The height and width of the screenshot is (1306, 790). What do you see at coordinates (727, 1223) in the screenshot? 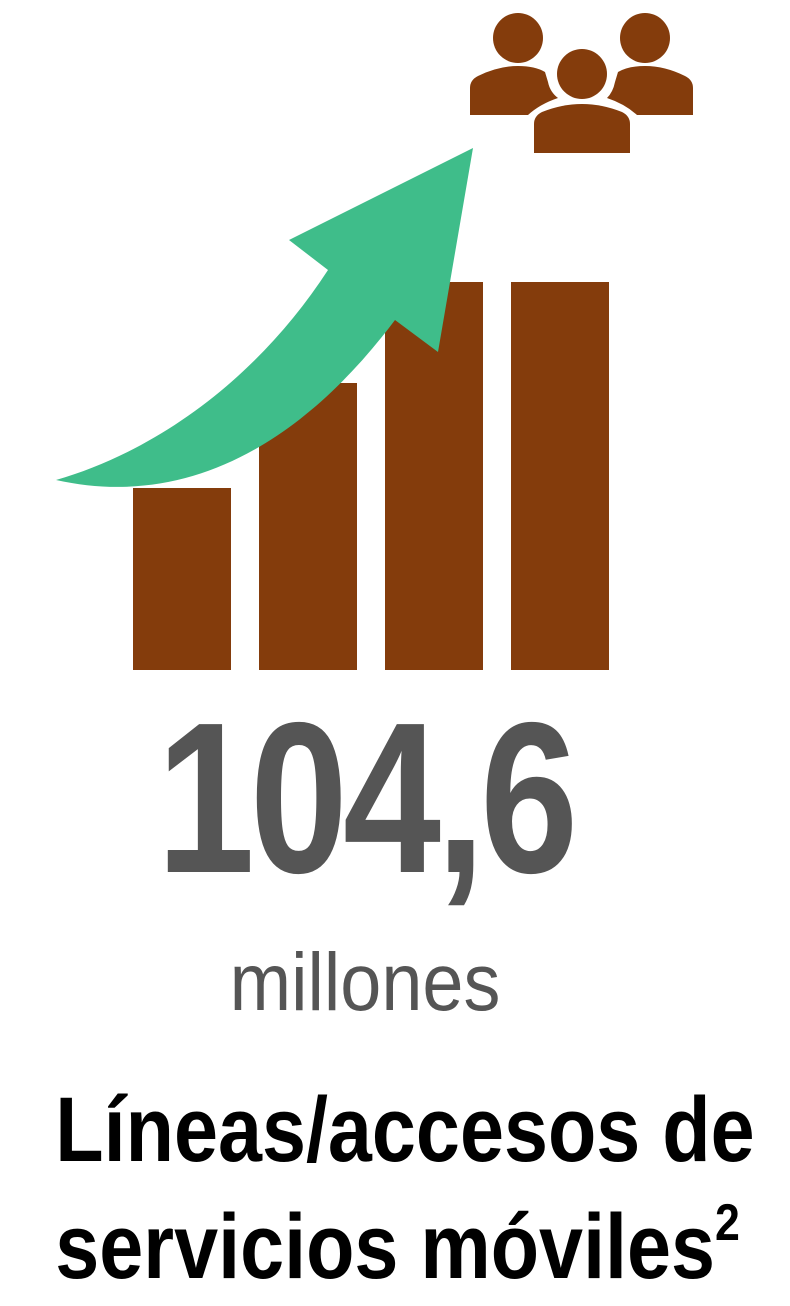
I see `footnote-marker: 2` at bounding box center [727, 1223].